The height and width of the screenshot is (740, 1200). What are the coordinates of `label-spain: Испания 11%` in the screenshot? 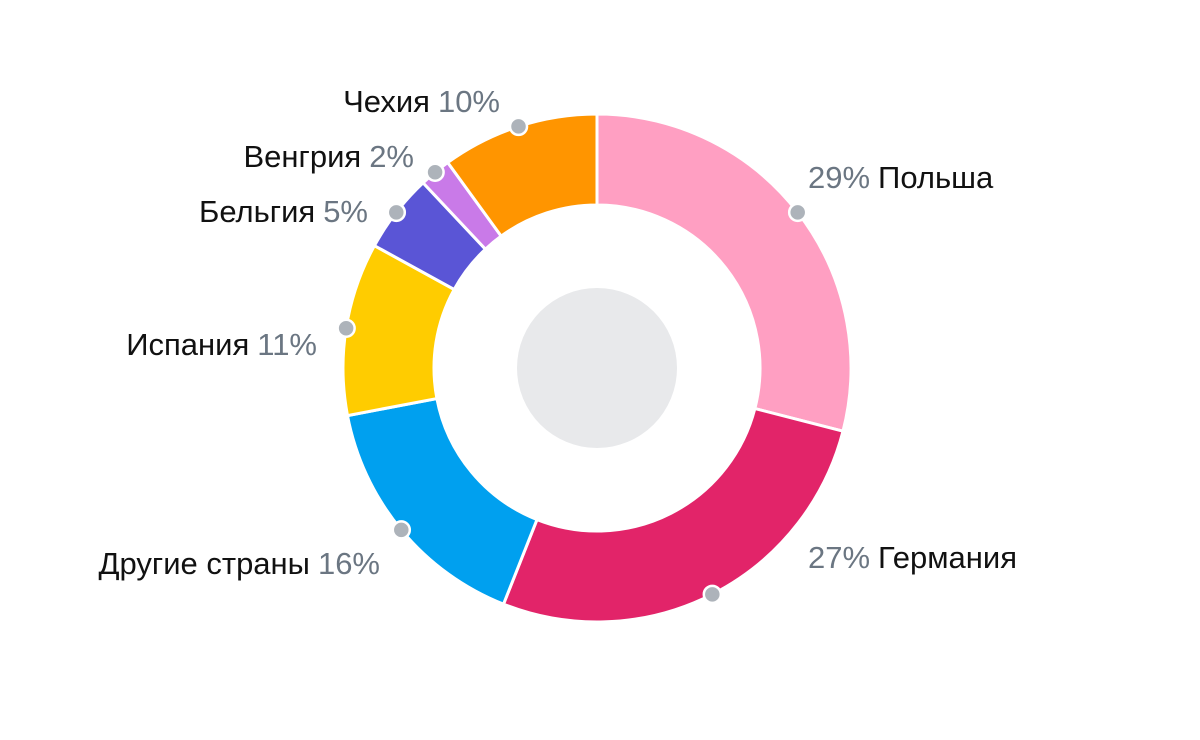 It's located at (221, 345).